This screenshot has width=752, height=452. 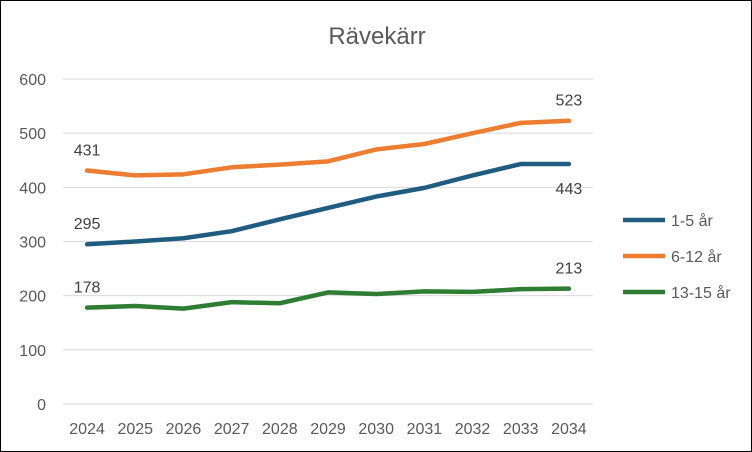 What do you see at coordinates (701, 293) in the screenshot?
I see `legend-label: 13-15 år` at bounding box center [701, 293].